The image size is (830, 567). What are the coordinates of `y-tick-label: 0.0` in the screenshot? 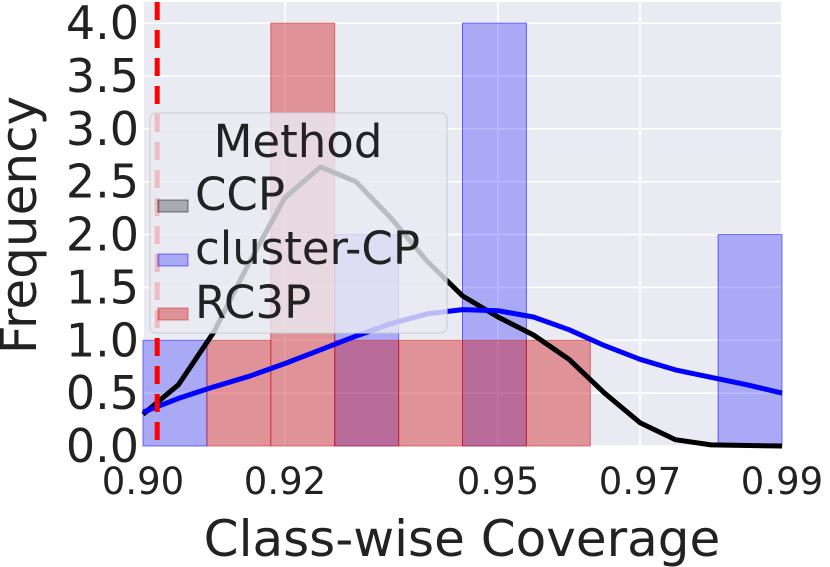 It's located at (102, 446).